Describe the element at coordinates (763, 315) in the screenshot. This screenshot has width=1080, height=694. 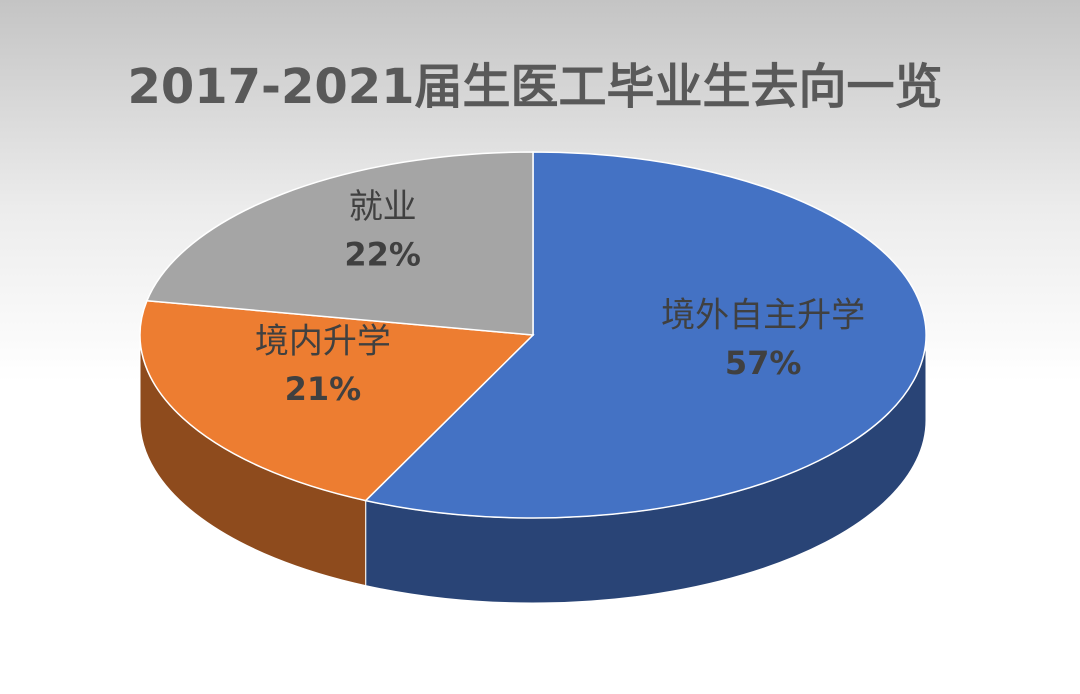
I see `slice-name: 境外自主升学` at that location.